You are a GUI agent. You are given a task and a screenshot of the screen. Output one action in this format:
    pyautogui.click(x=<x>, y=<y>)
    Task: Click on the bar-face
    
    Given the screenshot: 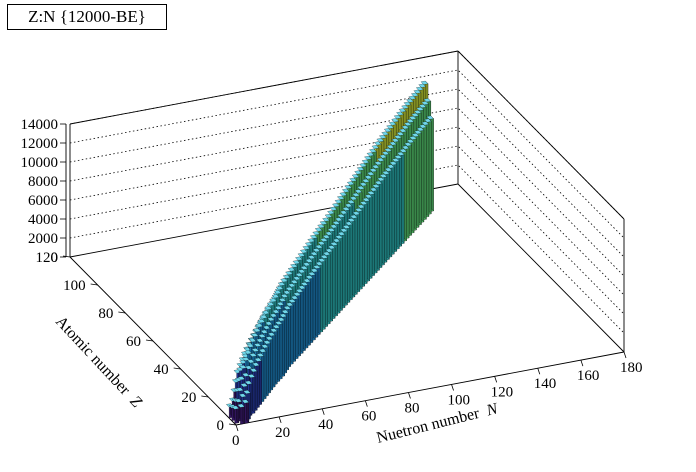 What is the action you would take?
    pyautogui.click(x=248, y=411)
    